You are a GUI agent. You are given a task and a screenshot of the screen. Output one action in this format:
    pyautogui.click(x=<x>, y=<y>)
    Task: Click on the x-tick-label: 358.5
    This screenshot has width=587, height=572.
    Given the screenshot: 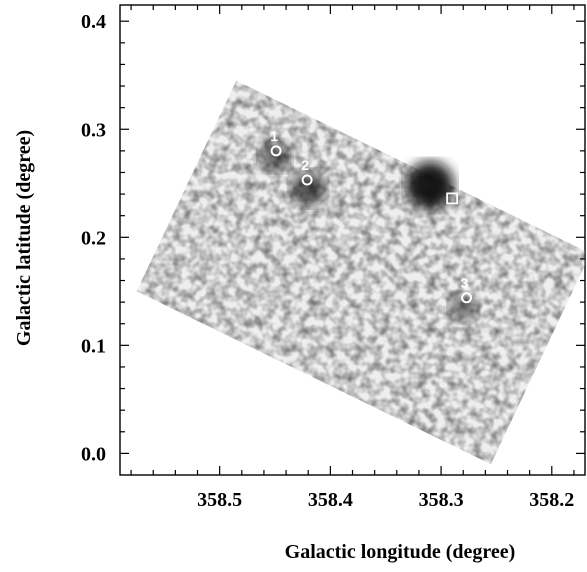 What is the action you would take?
    pyautogui.click(x=219, y=500)
    